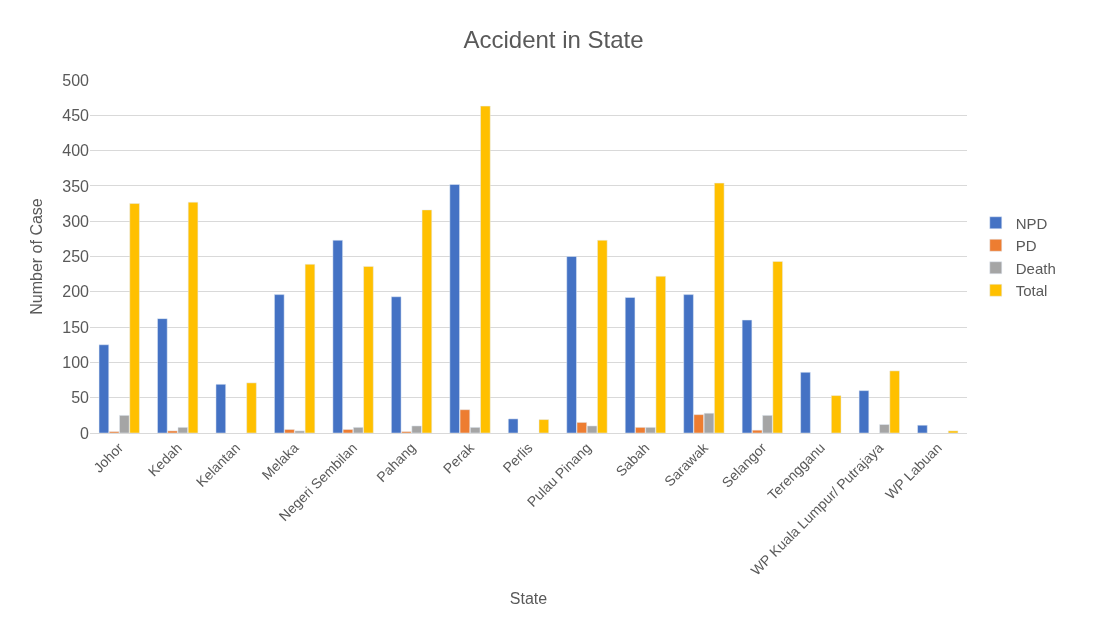 The height and width of the screenshot is (617, 1107). Describe the element at coordinates (1031, 223) in the screenshot. I see `legend-label: NPD` at that location.